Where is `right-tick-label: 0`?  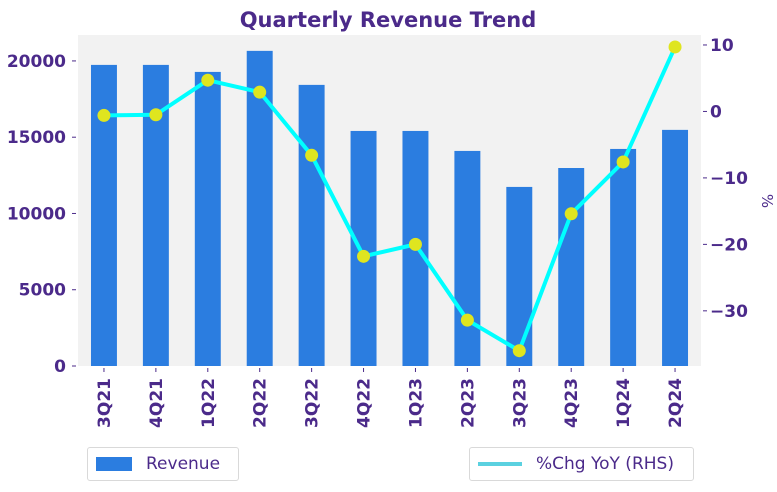 right-tick-label: 0 is located at coordinates (716, 112).